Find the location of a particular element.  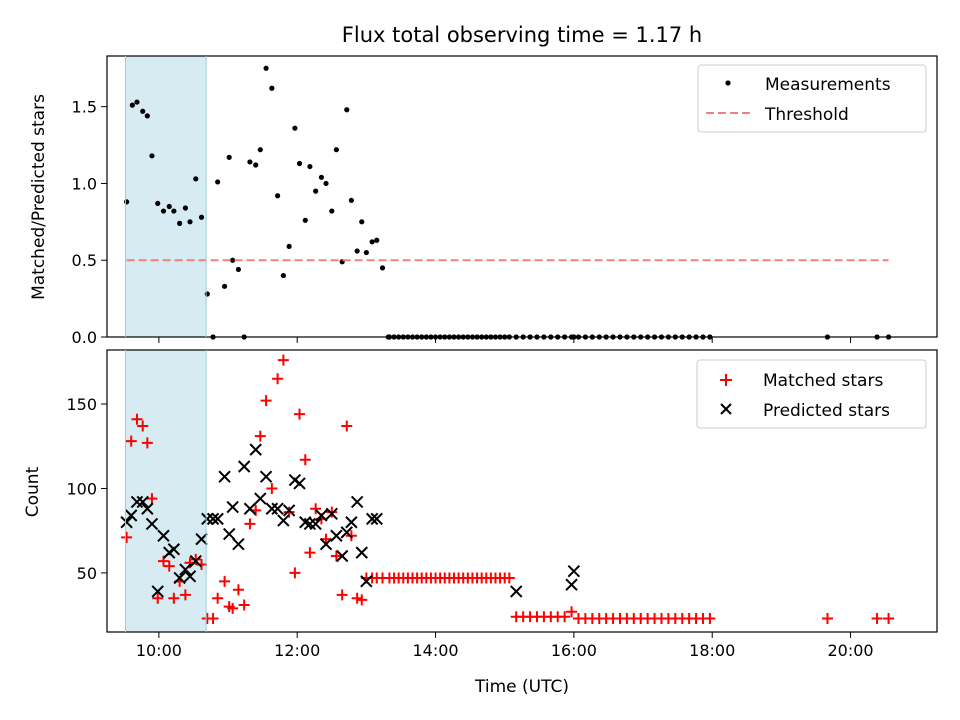

ratio-legend: Measurements Threshold is located at coordinates (812, 98).